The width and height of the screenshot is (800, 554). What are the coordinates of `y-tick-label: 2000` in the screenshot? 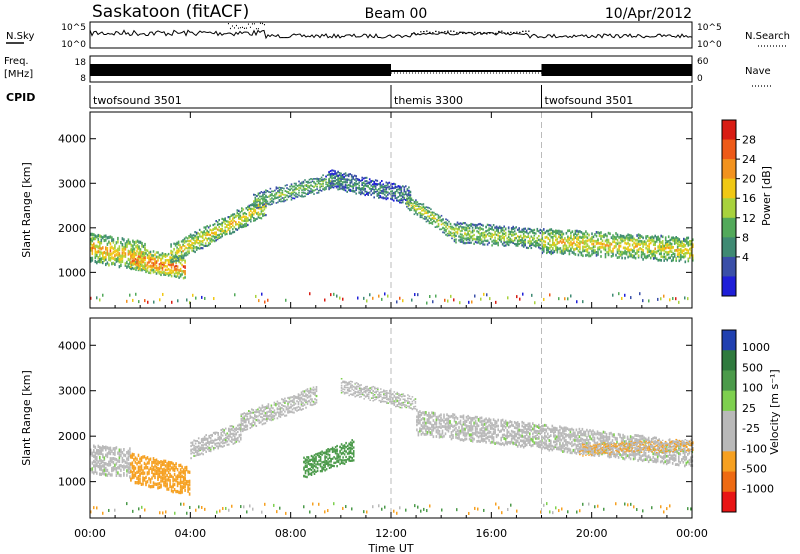 It's located at (72, 228).